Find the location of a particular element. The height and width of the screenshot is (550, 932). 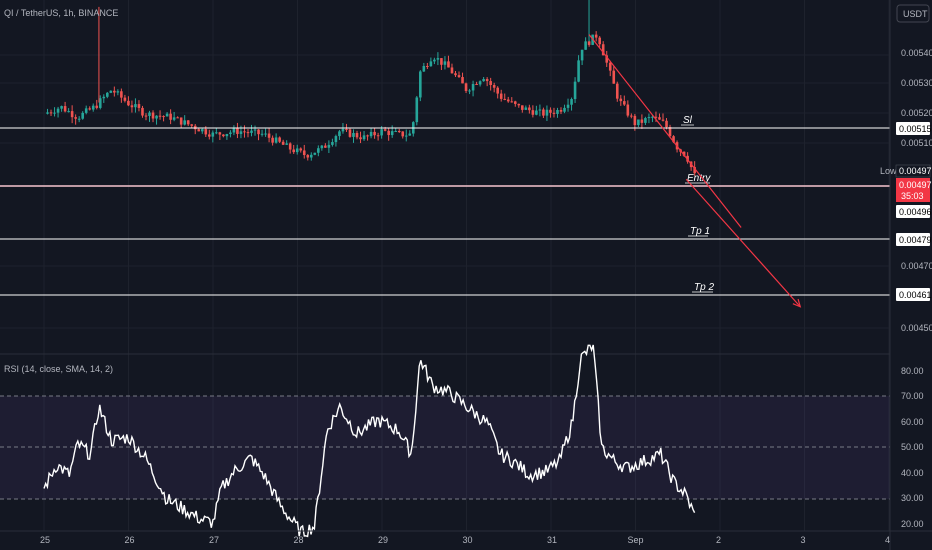

symbol-label: QI / TetherUS, 1h, BINANCE is located at coordinates (61, 13).